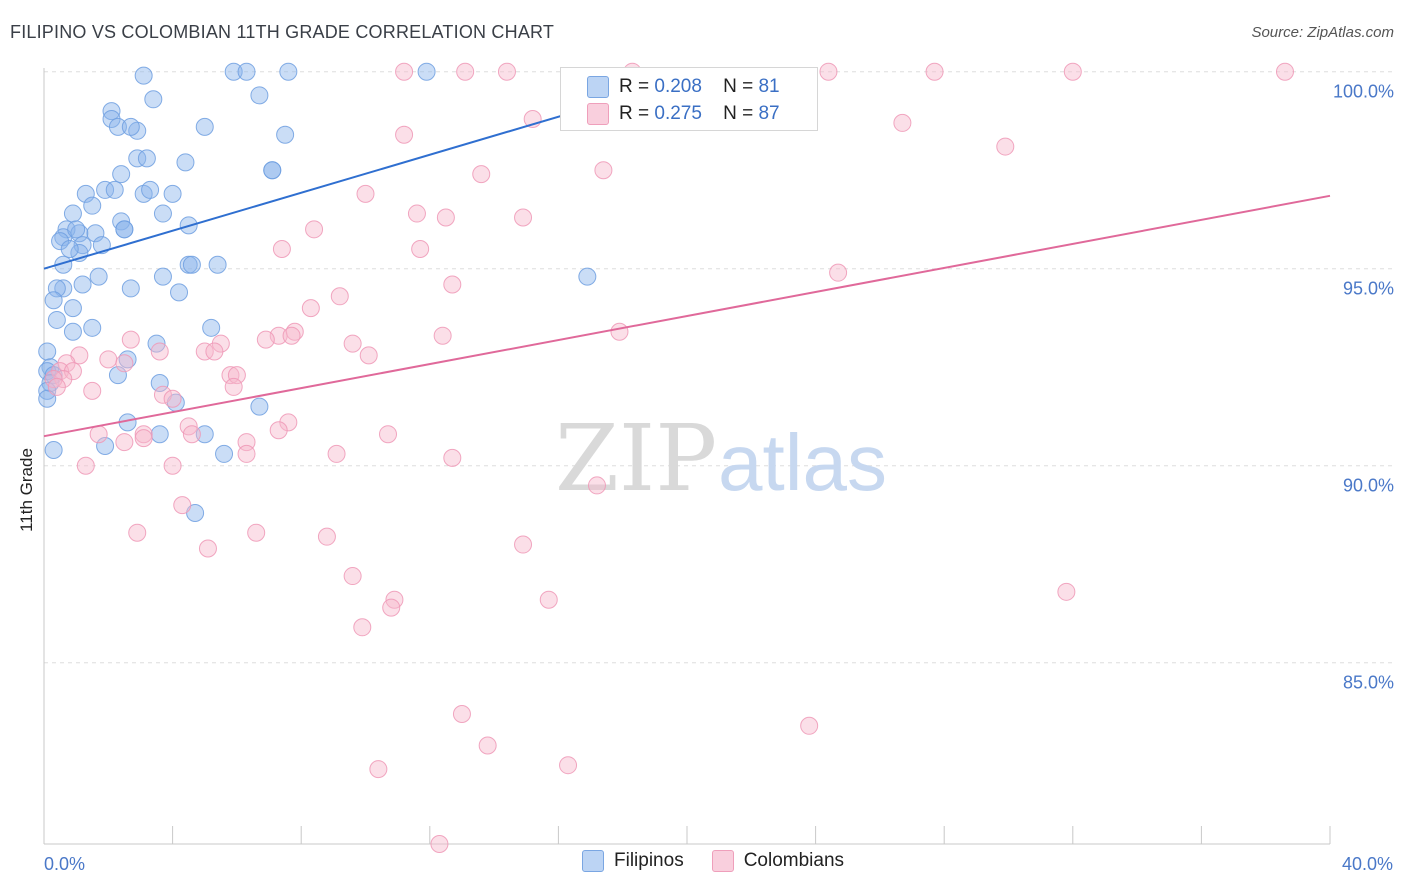  Describe the element at coordinates (634, 113) in the screenshot. I see `r-label: R =` at that location.